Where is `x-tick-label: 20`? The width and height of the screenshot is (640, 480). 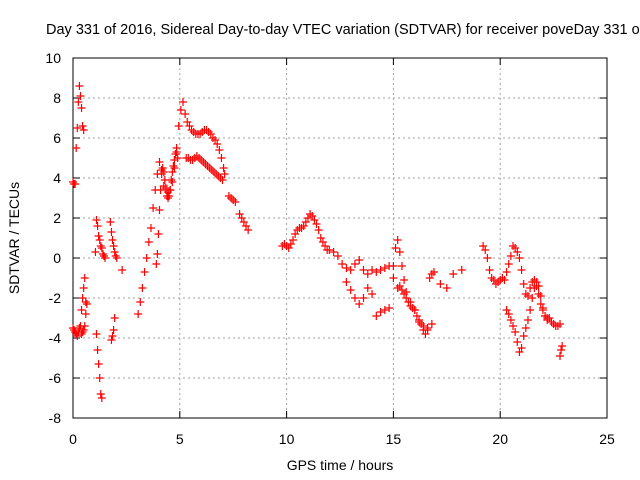
x-tick-label: 20 is located at coordinates (500, 439).